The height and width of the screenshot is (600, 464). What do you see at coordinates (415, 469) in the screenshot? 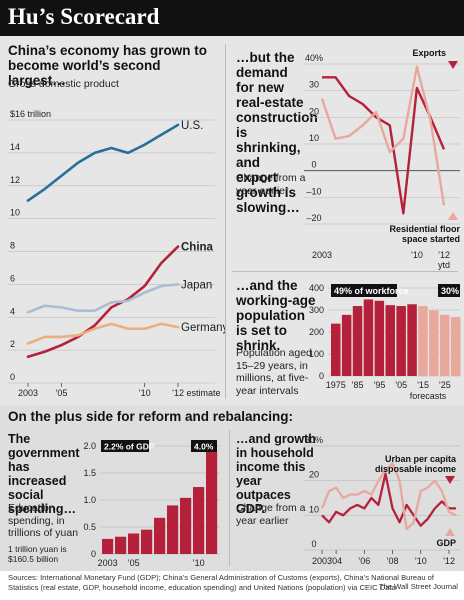
I see `legend-urban-income: disposable income` at bounding box center [415, 469].